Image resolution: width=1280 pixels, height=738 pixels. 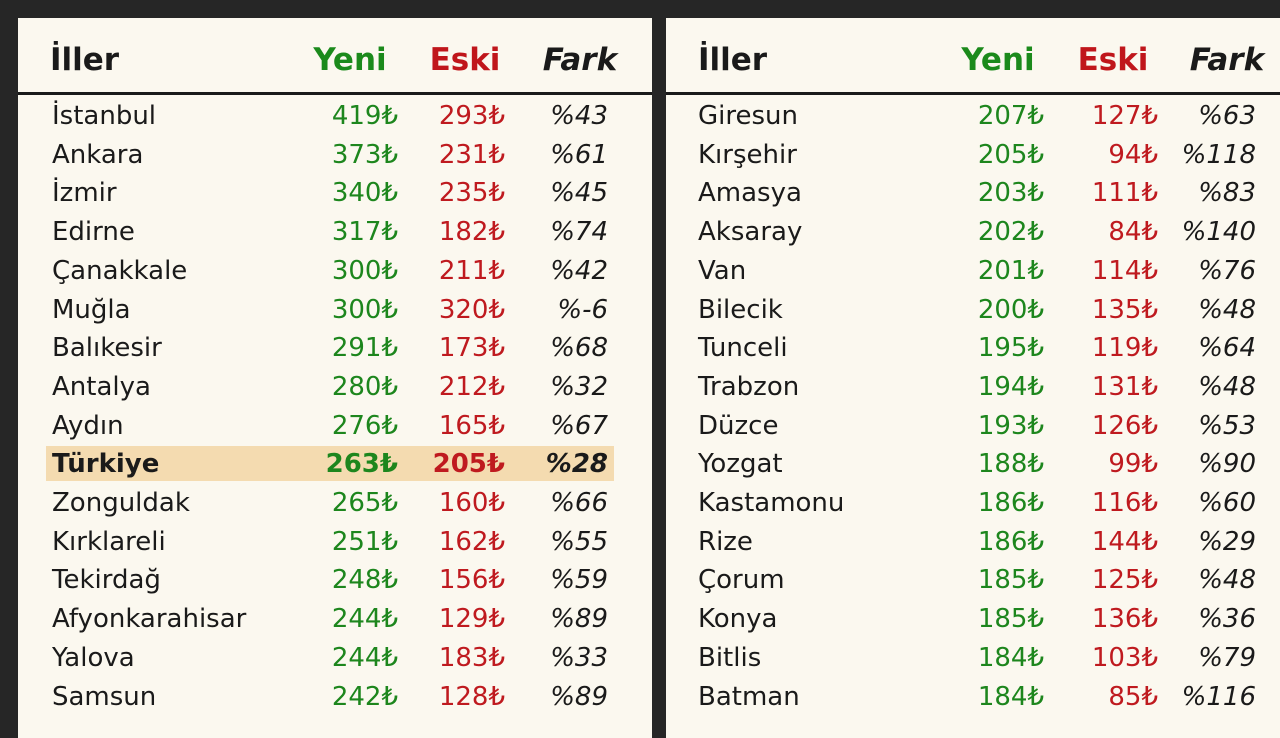 I want to click on price-diff: %64, so click(x=1227, y=348).